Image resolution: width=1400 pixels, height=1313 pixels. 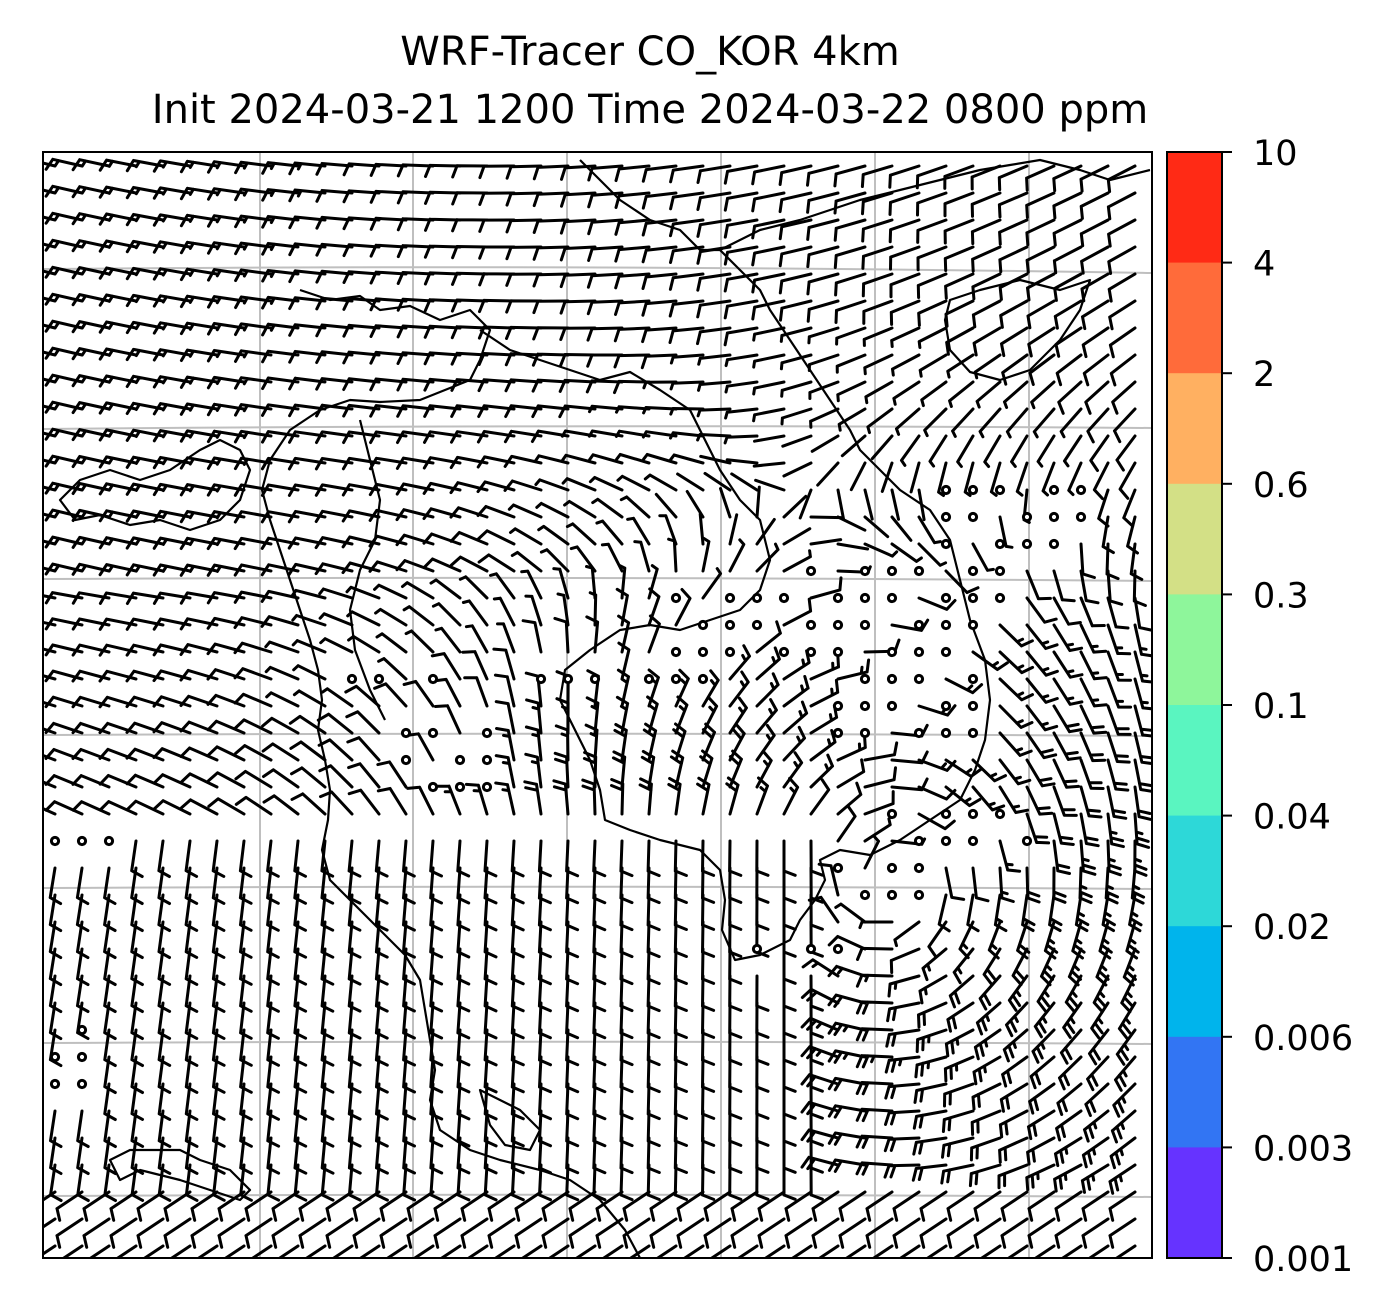 I want to click on colorbar-cell, so click(x=1194, y=1203).